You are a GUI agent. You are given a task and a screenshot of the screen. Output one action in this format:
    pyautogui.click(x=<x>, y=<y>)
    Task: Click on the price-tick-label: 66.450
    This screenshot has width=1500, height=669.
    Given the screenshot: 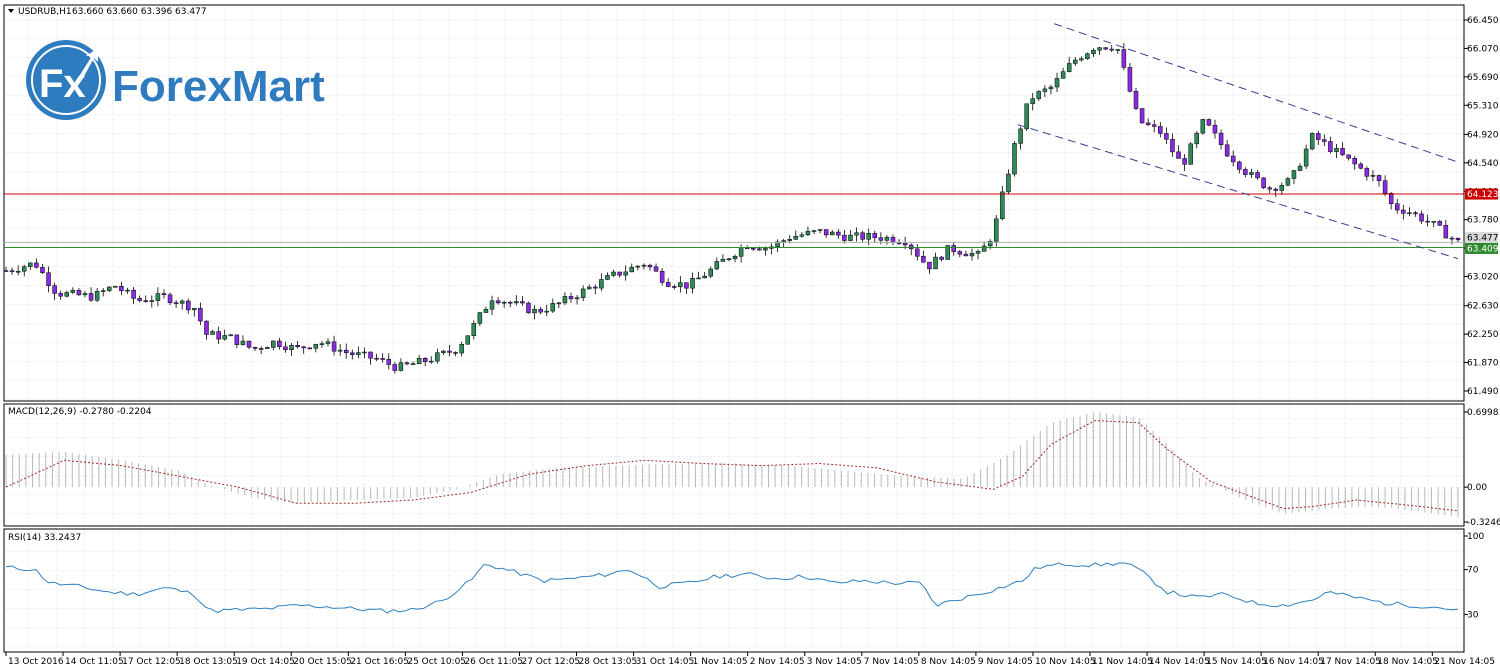 What is the action you would take?
    pyautogui.click(x=1483, y=21)
    